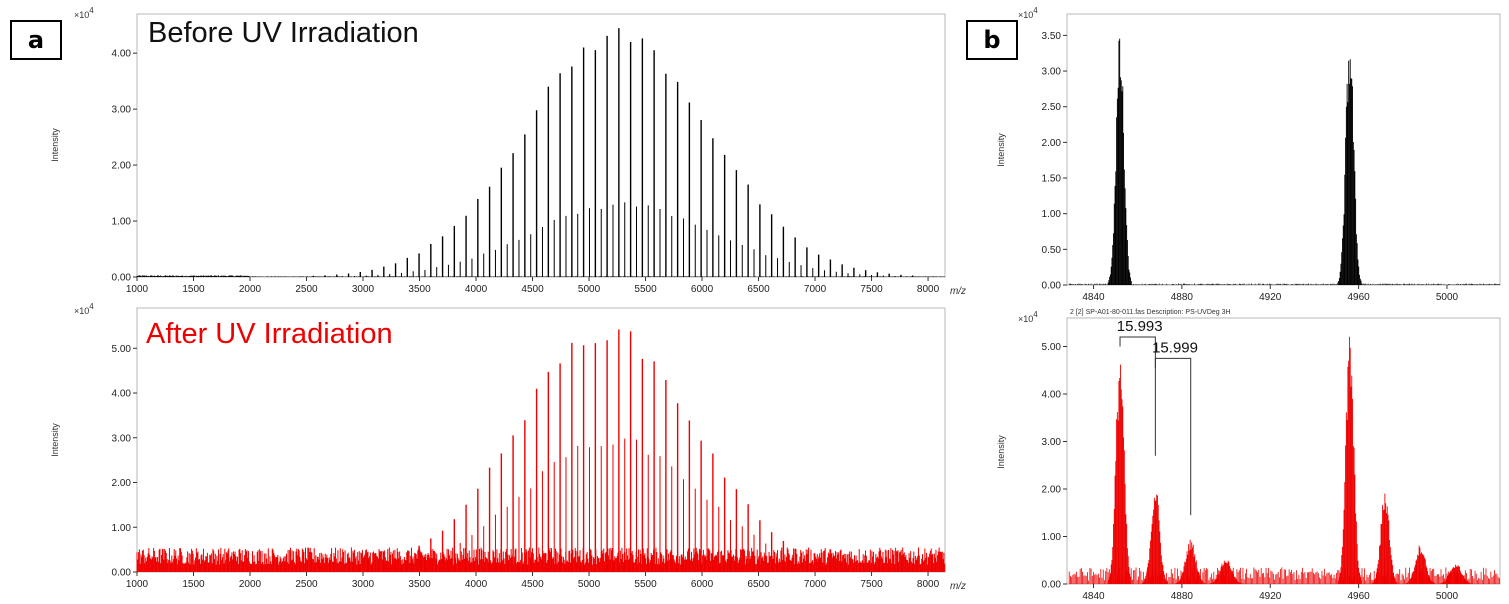 The height and width of the screenshot is (604, 1509). I want to click on y-tick-label: 2.50, so click(1052, 107).